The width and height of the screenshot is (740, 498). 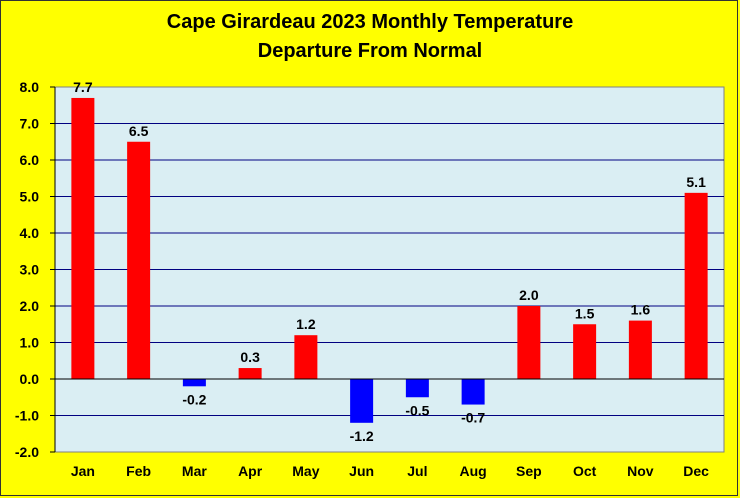 I want to click on data-label: 5.1, so click(x=696, y=182).